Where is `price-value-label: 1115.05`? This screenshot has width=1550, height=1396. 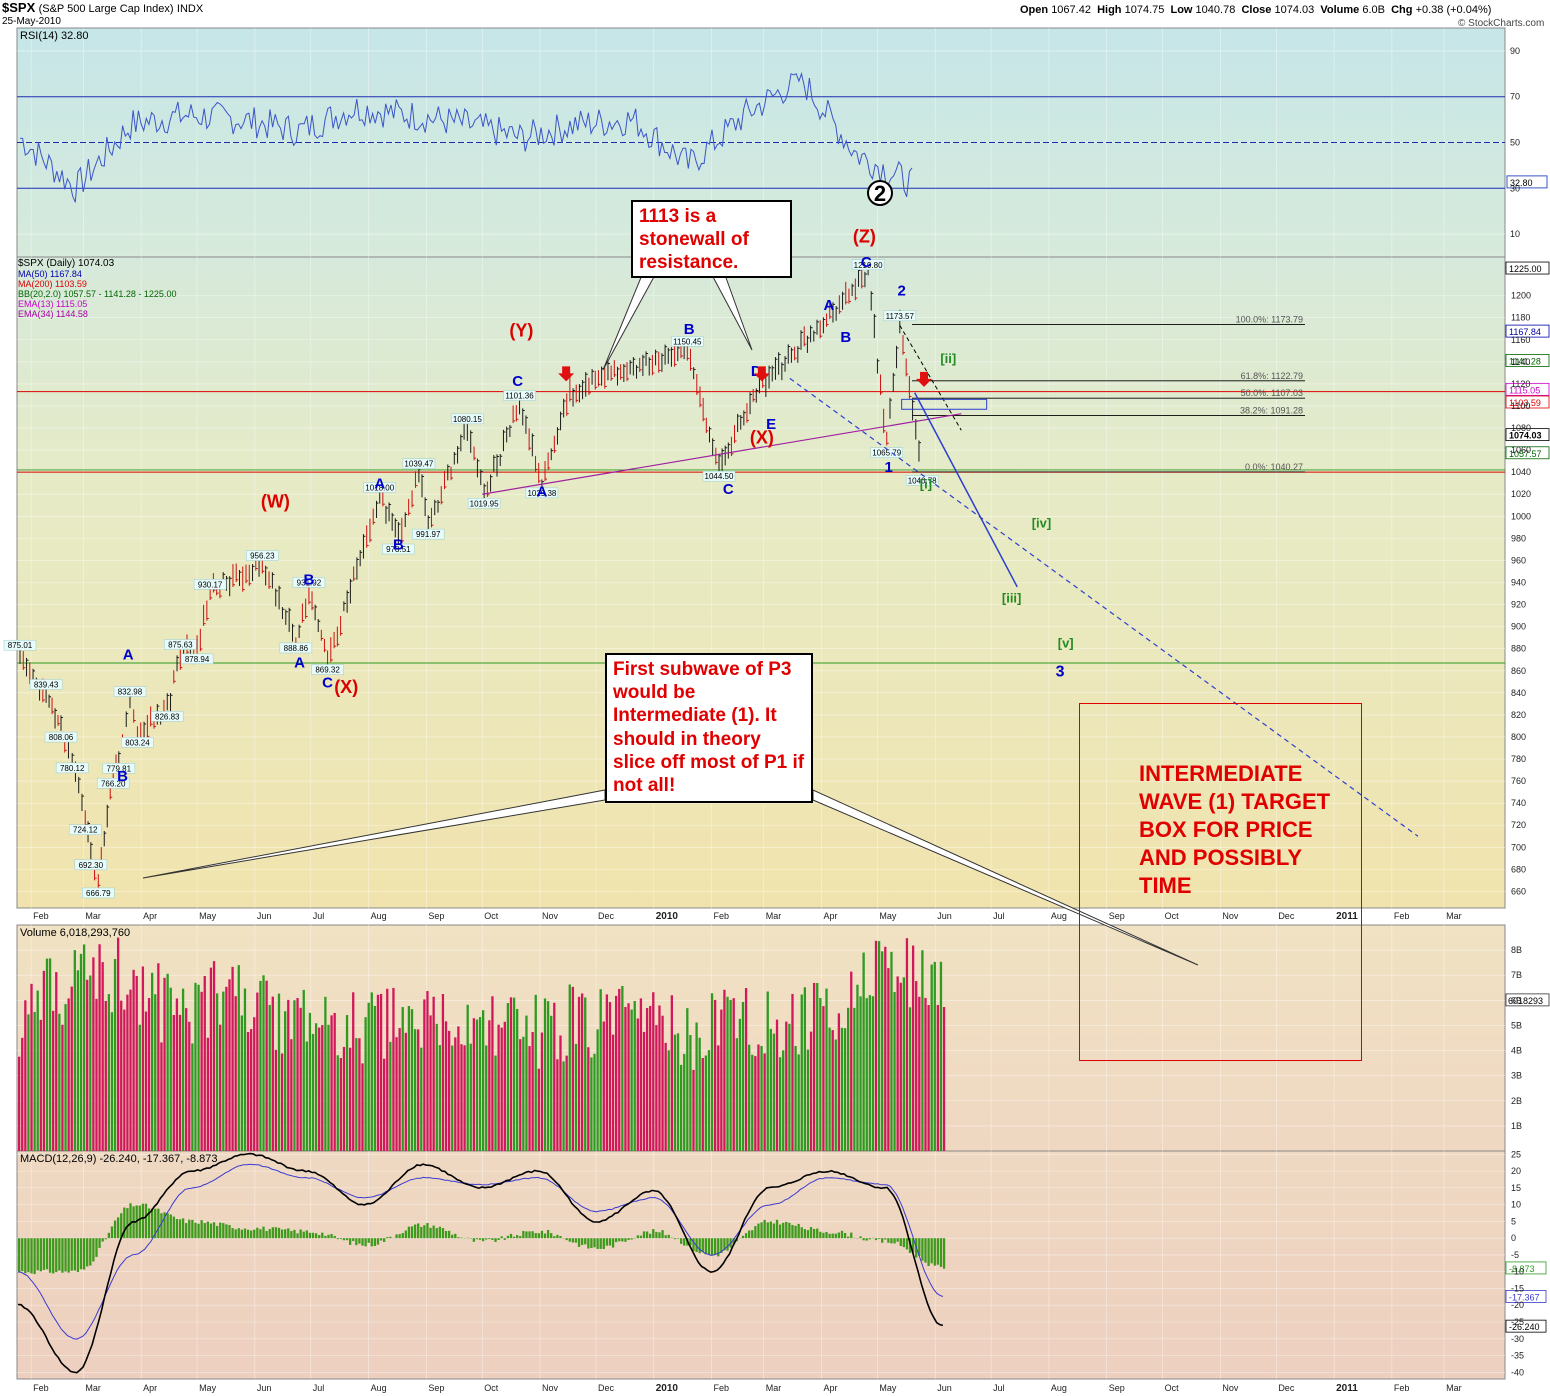 price-value-label: 1115.05 is located at coordinates (1524, 390).